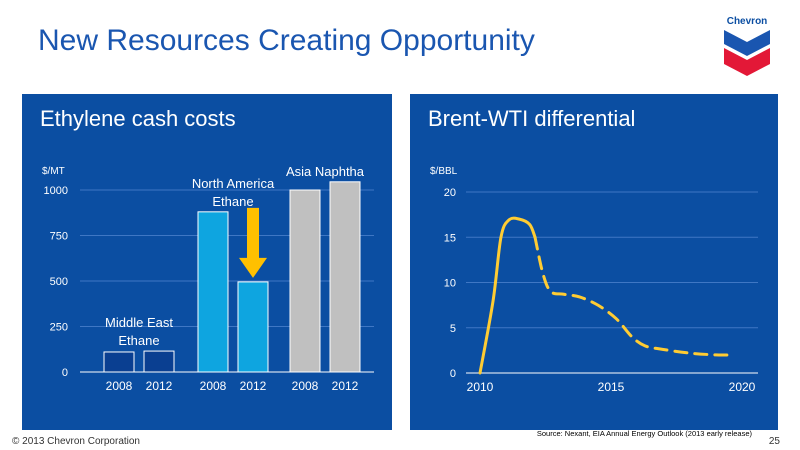 This screenshot has width=800, height=450. What do you see at coordinates (56, 191) in the screenshot?
I see `y-tick-label: 1000` at bounding box center [56, 191].